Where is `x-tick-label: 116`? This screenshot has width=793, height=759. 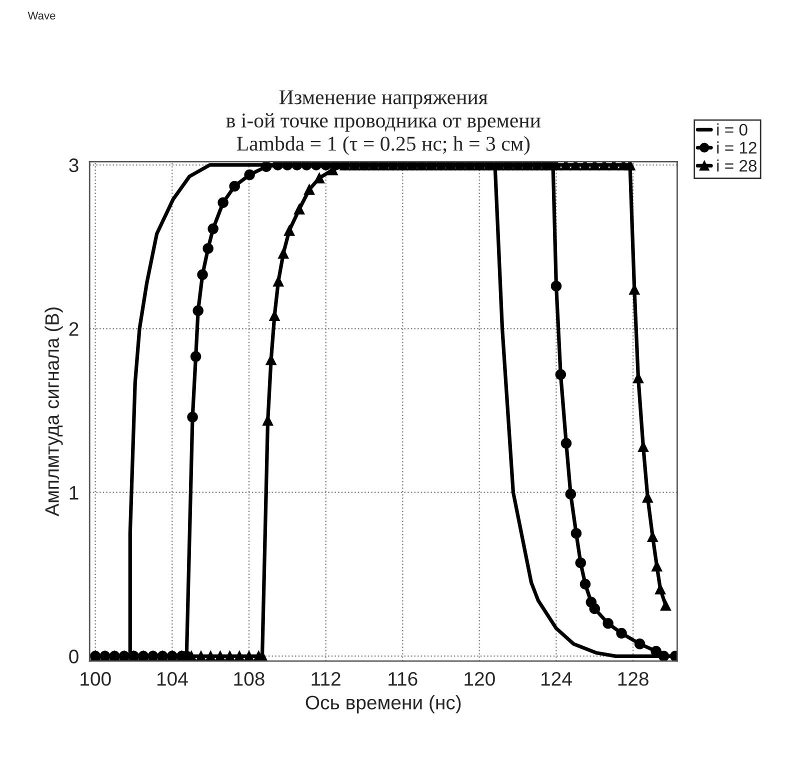
x-tick-label: 116 is located at coordinates (403, 679).